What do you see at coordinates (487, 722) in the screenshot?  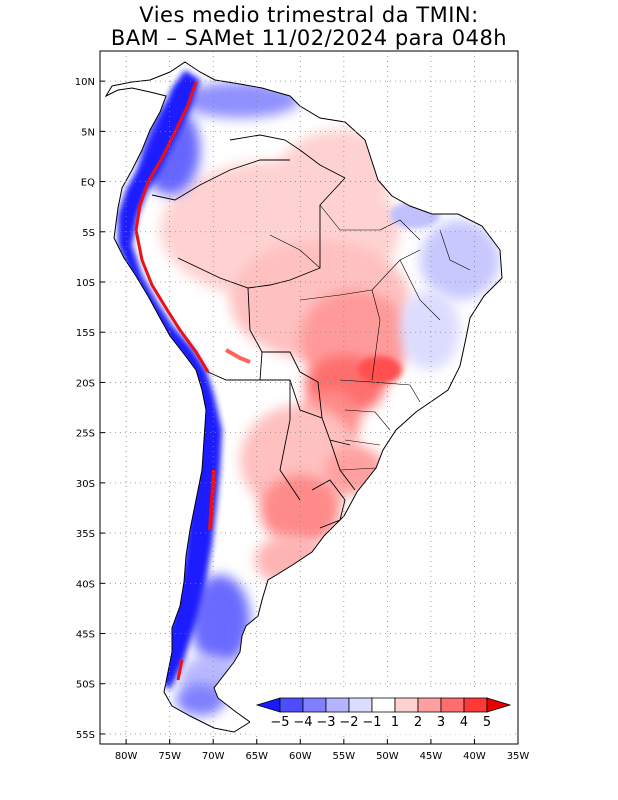 I see `colorbar-label: 5` at bounding box center [487, 722].